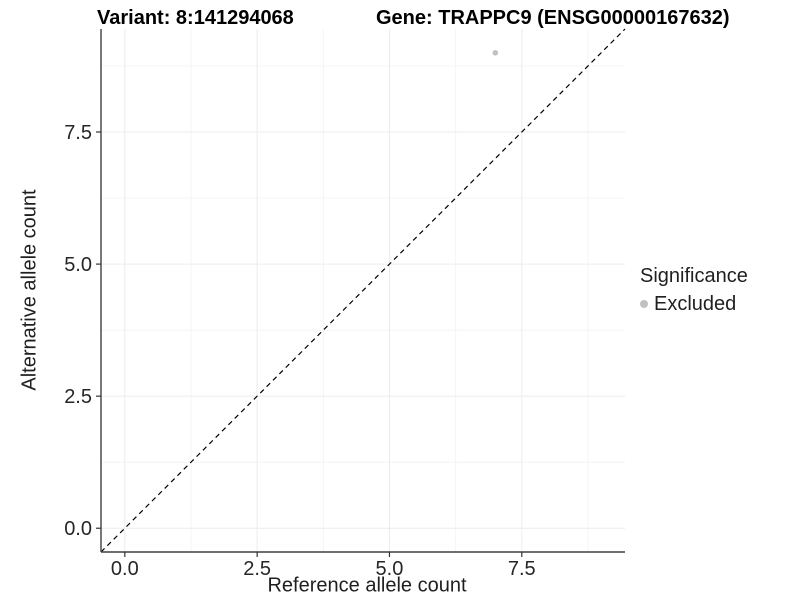 The image size is (800, 600). I want to click on plot-title-gene: Gene: TRAPPC9 (ENSG00000167632), so click(553, 18).